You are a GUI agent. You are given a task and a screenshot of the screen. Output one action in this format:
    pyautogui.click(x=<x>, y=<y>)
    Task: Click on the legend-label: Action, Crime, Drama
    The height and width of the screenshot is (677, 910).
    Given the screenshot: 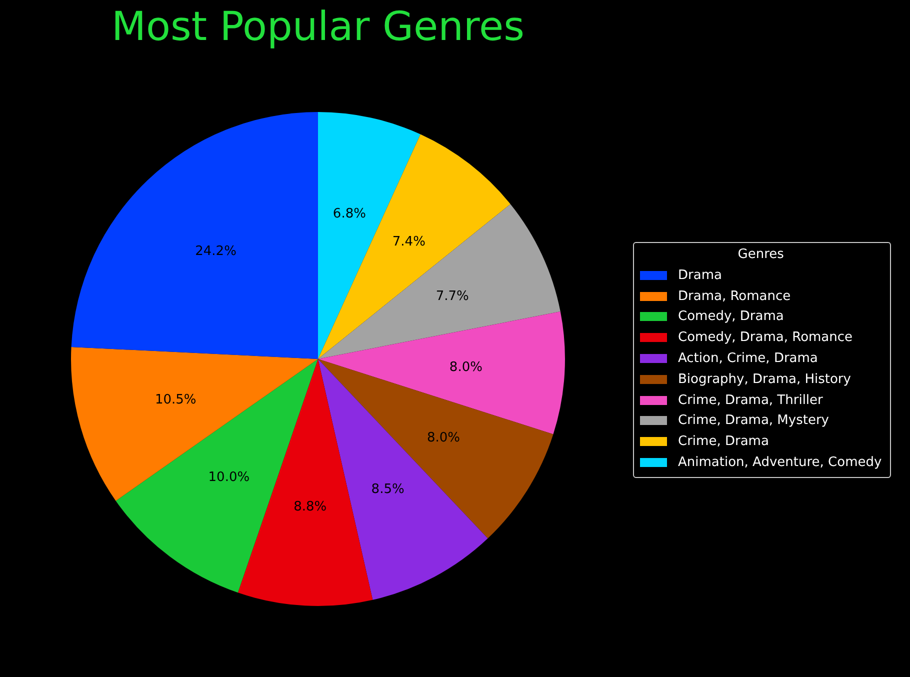 What is the action you would take?
    pyautogui.click(x=748, y=358)
    